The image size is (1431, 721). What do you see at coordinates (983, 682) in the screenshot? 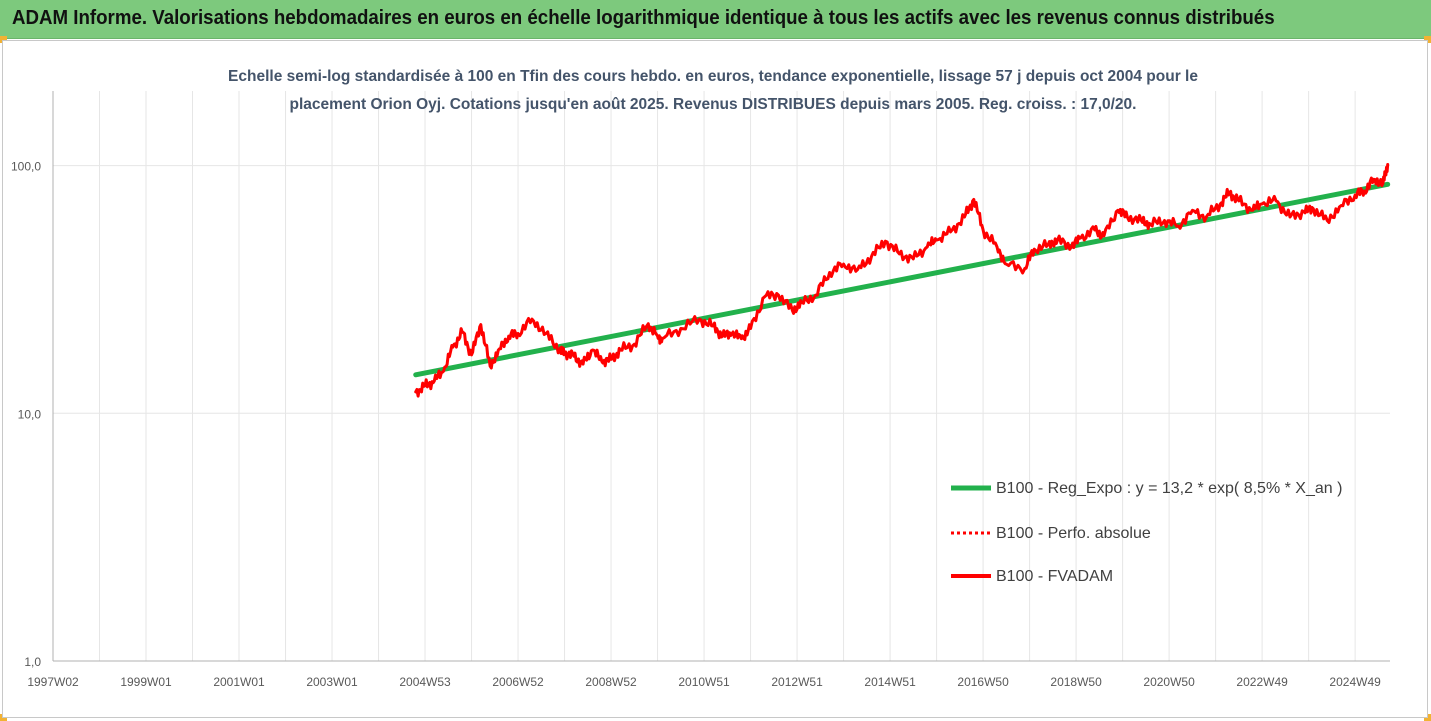
I see `x-tick-label: 2016W50` at bounding box center [983, 682].